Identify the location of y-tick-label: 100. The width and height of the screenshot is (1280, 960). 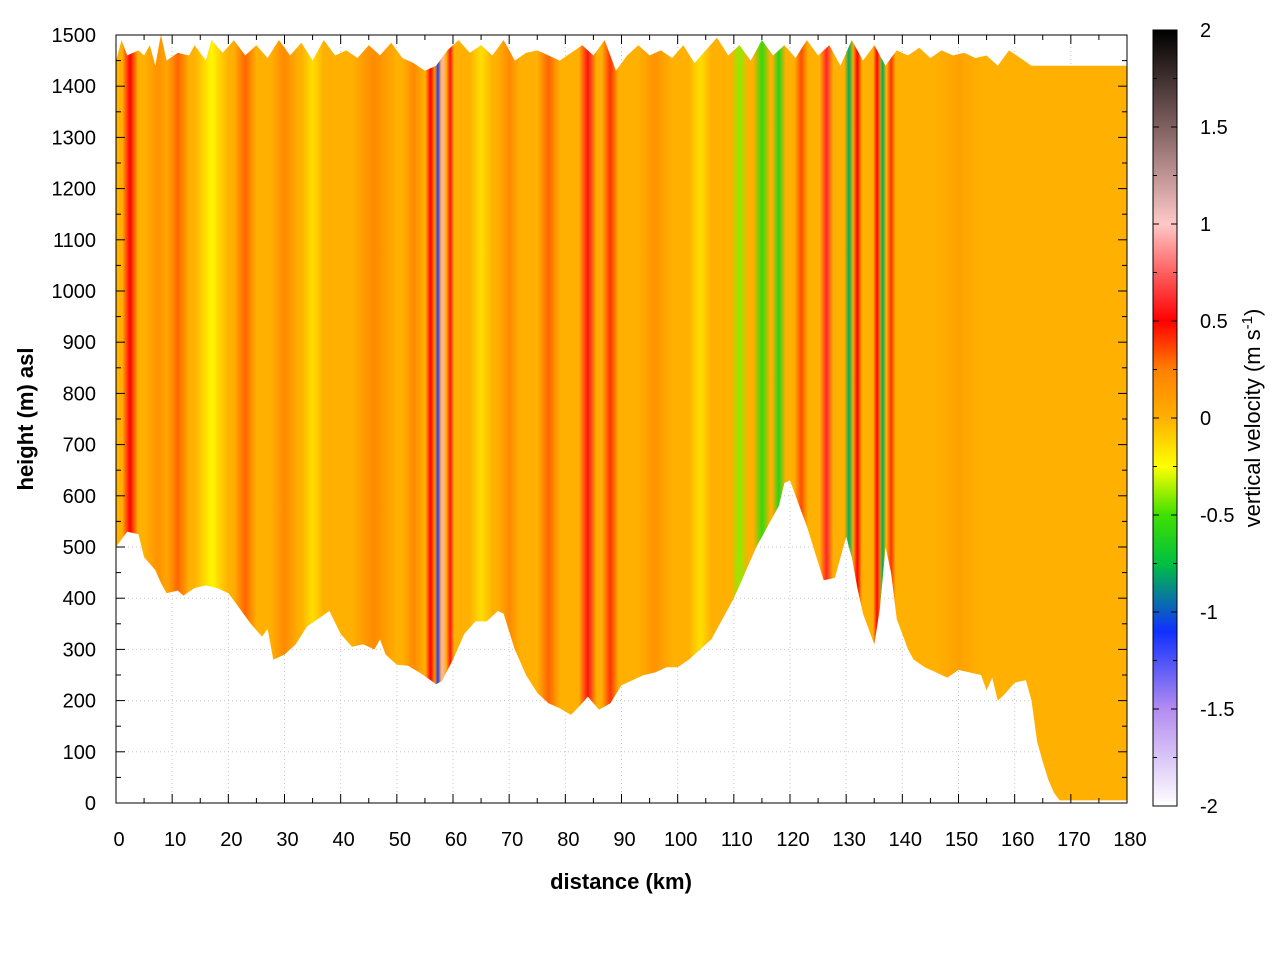
(79, 753).